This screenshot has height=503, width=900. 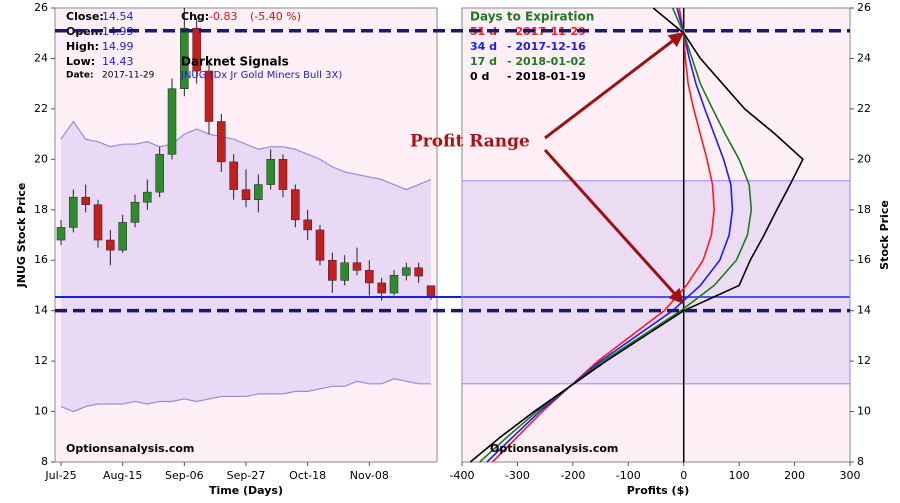 What do you see at coordinates (628, 475) in the screenshot?
I see `x-tick-label: -100` at bounding box center [628, 475].